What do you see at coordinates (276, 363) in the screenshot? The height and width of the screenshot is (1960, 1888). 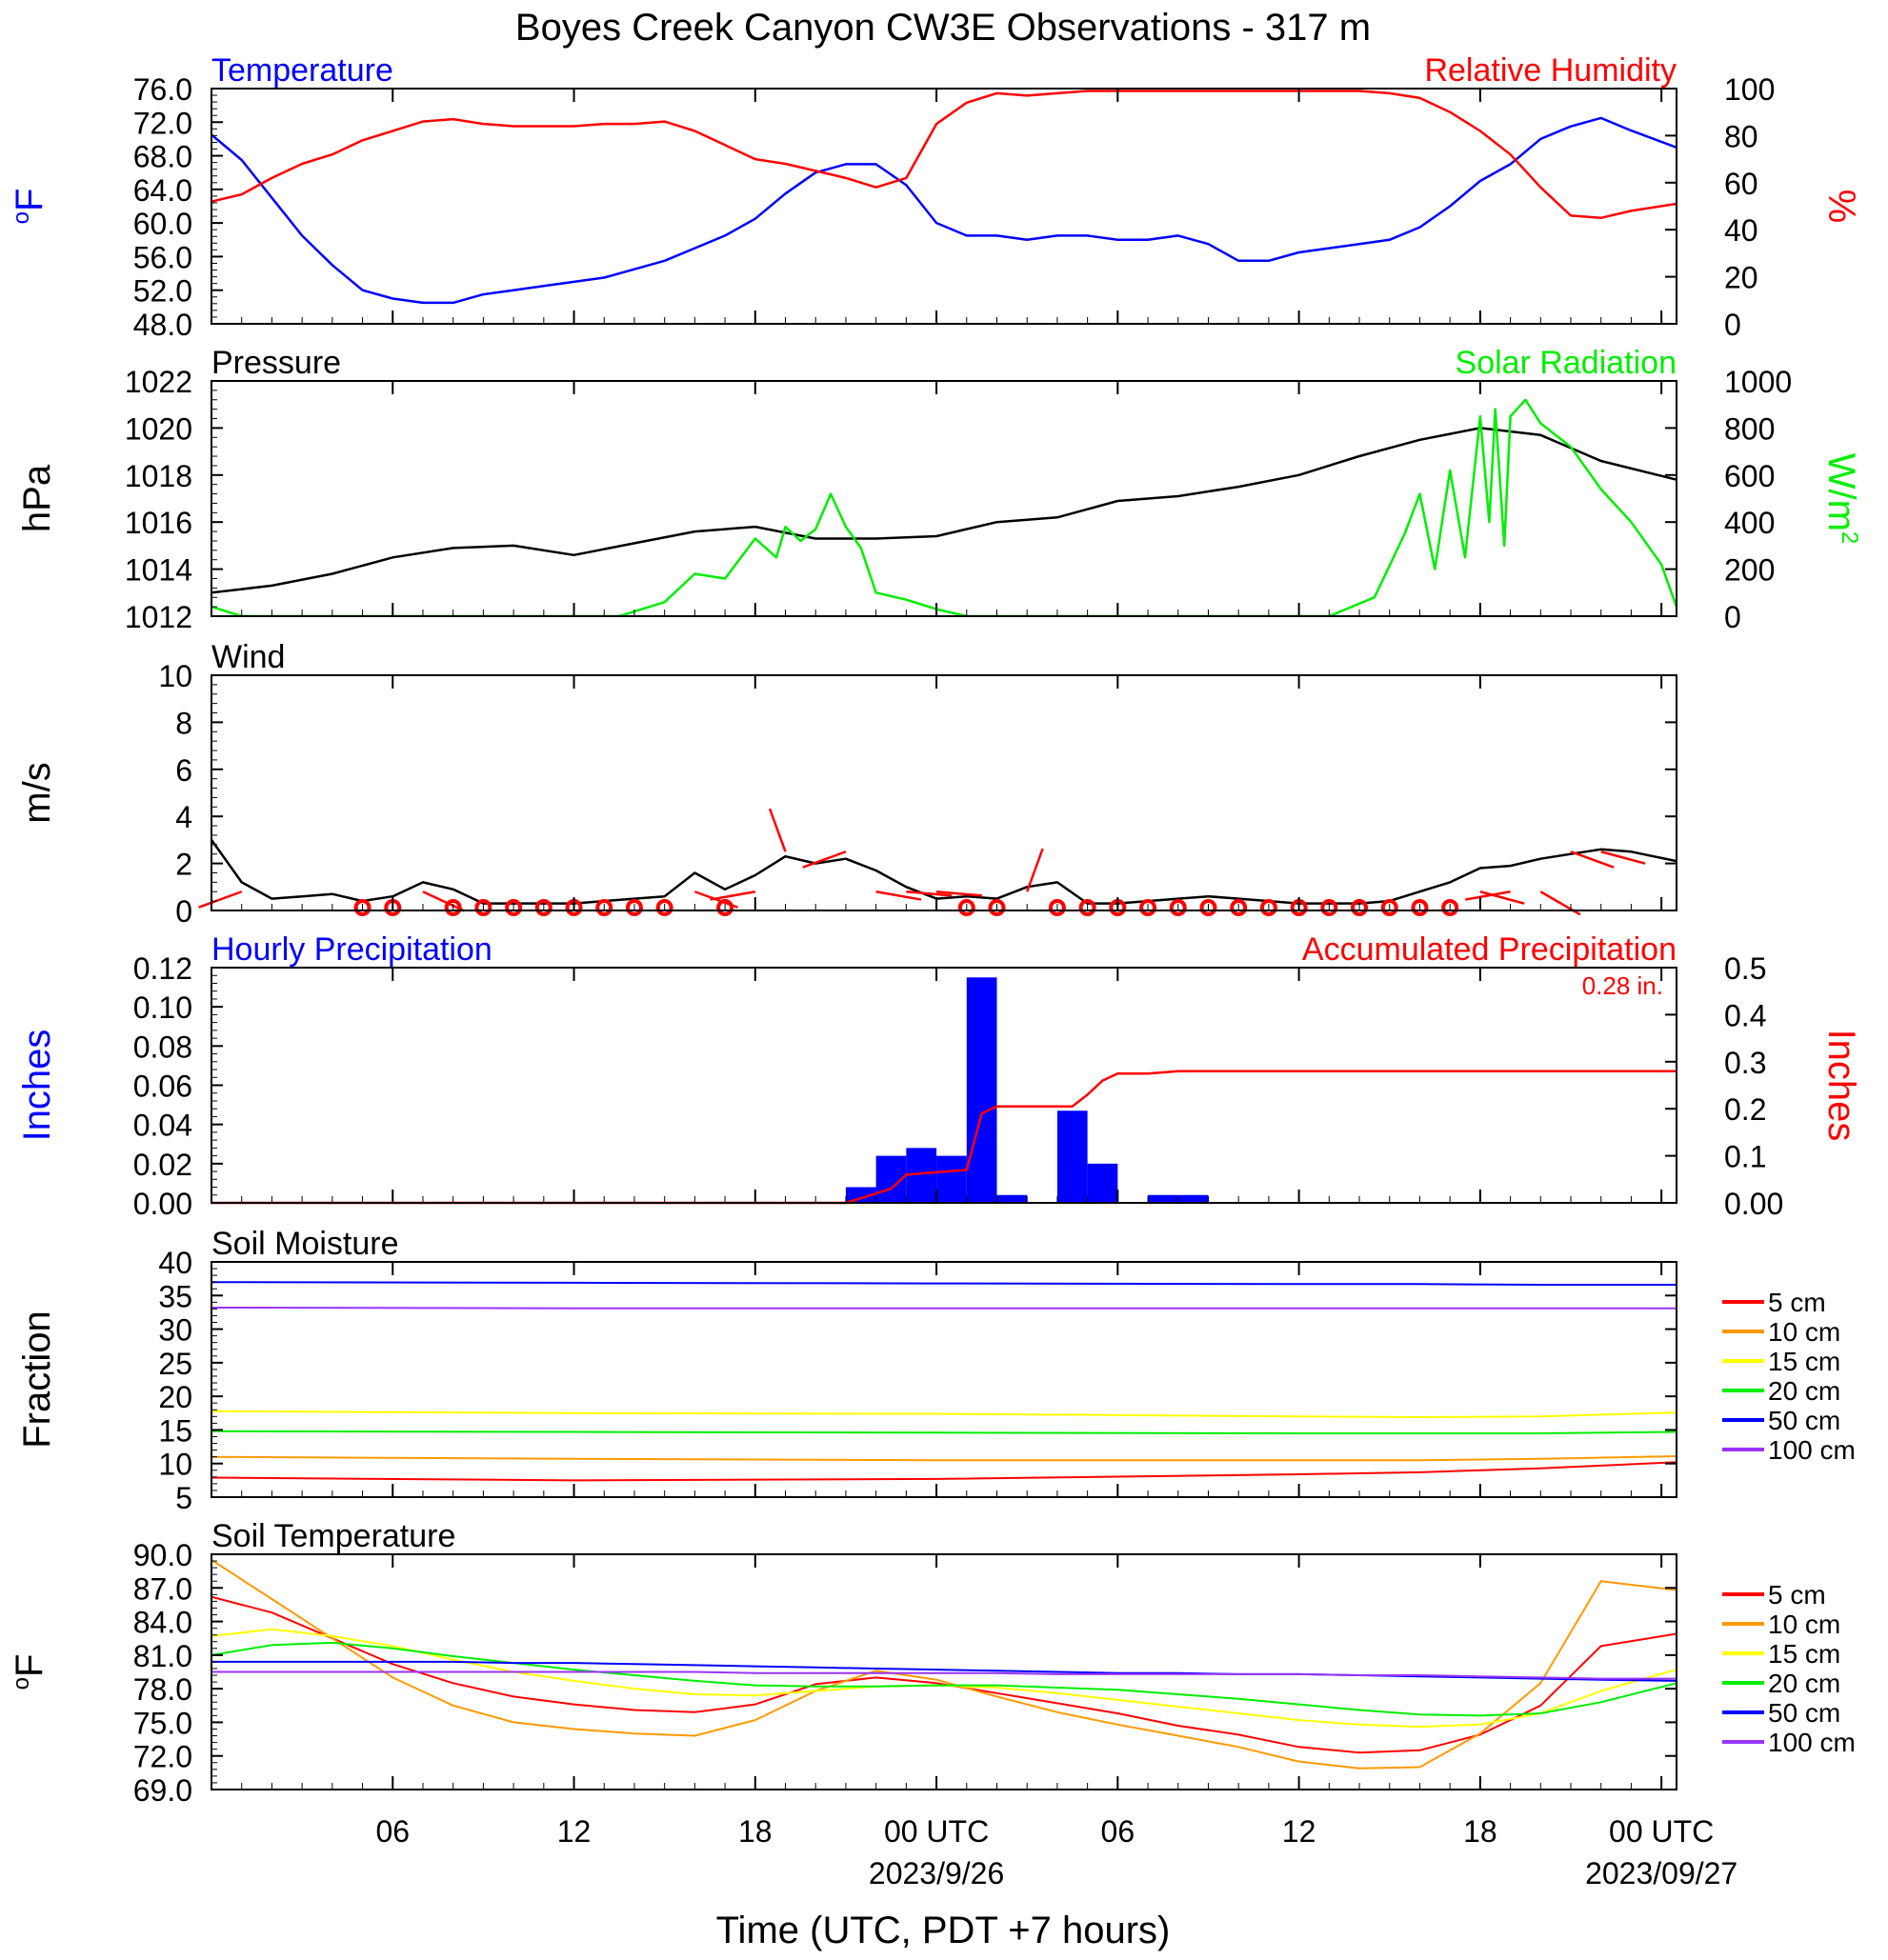 I see `panel-title-left: Pressure` at bounding box center [276, 363].